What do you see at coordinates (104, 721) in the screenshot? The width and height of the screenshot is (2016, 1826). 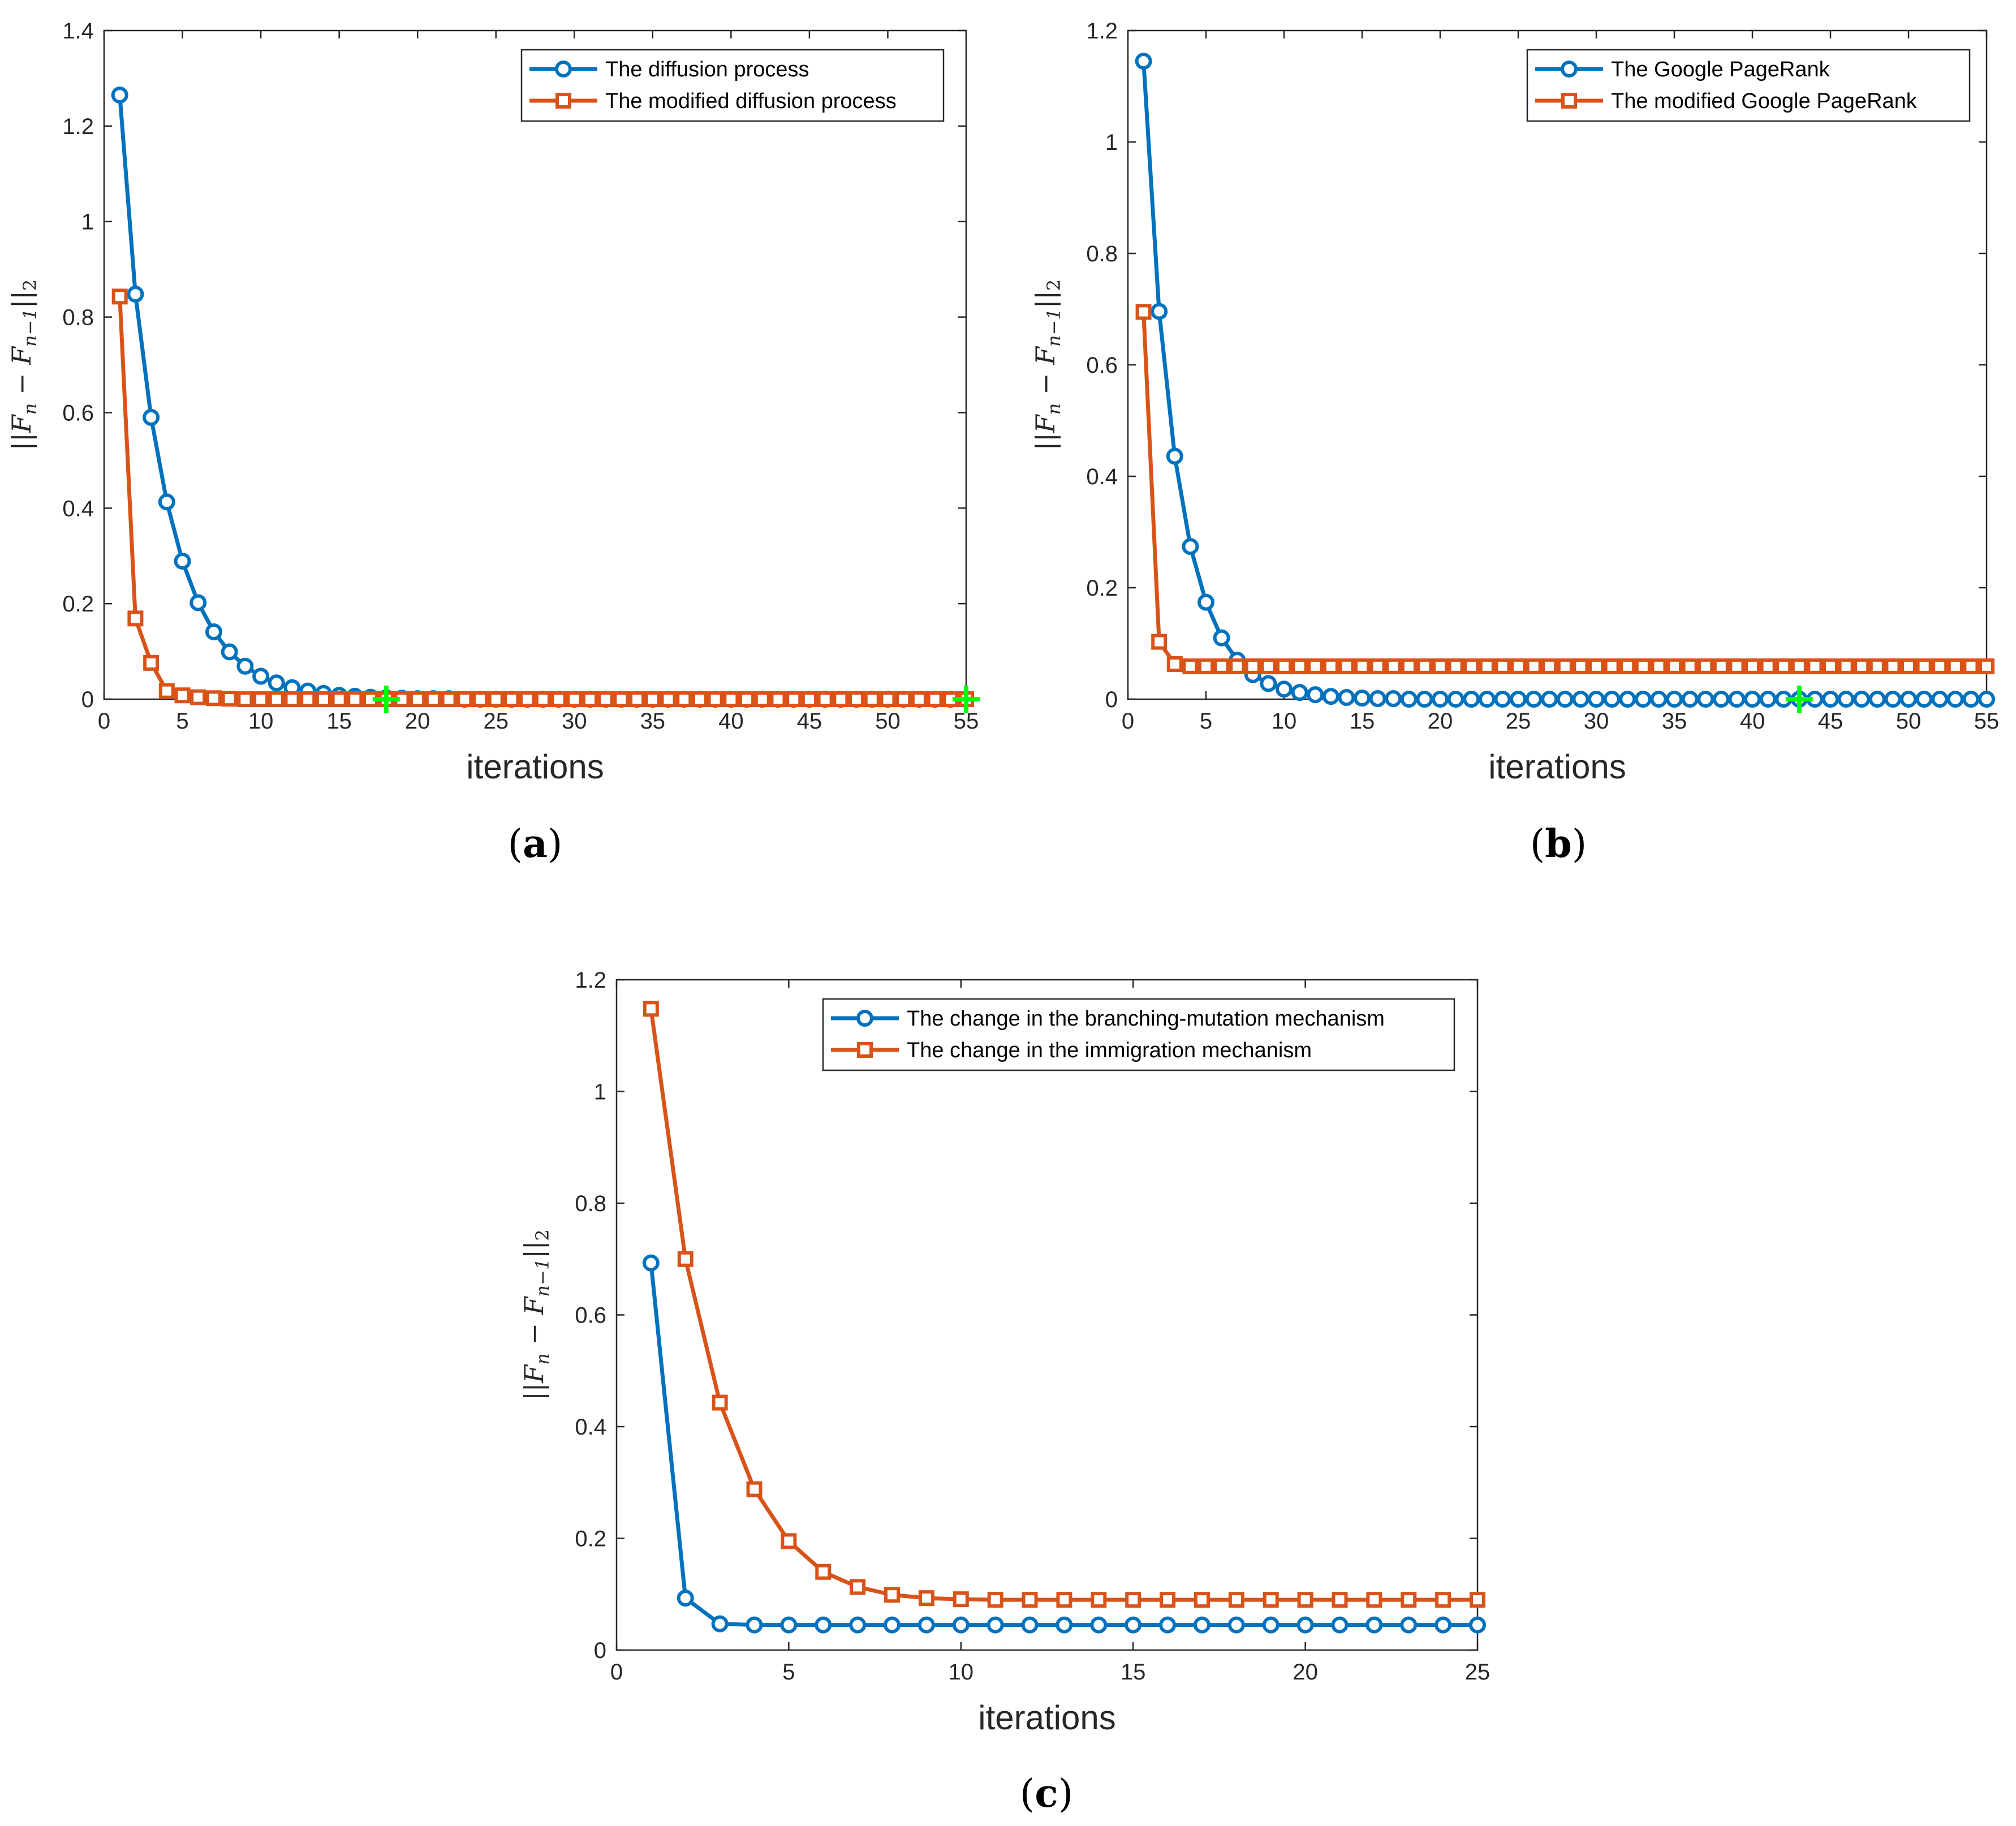 I see `x-tick-label: 0` at bounding box center [104, 721].